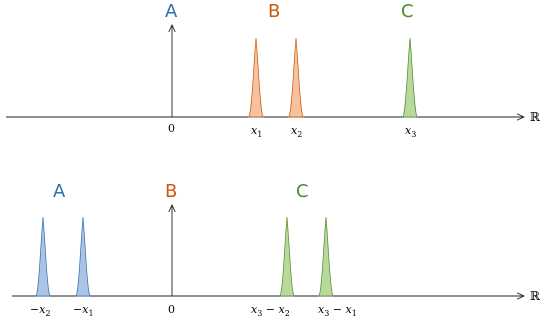 The height and width of the screenshot is (322, 544). I want to click on bottom-label-b: B, so click(171, 191).